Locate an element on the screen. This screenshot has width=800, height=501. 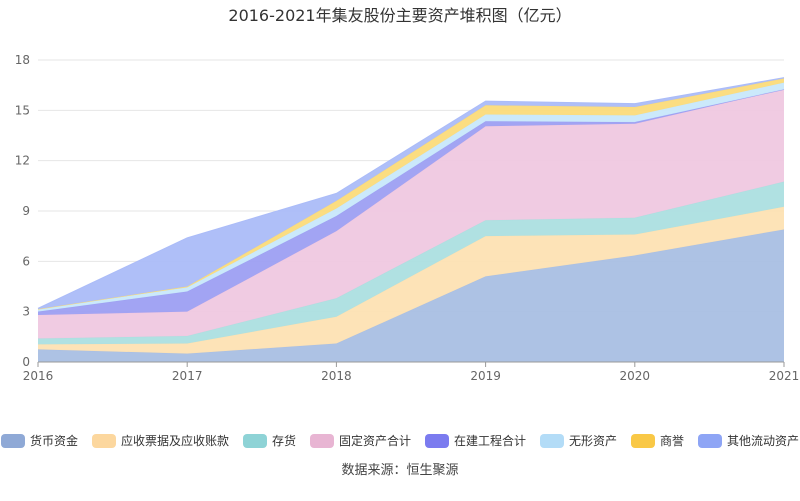
legend-item-1: 货币资金 is located at coordinates (39, 440).